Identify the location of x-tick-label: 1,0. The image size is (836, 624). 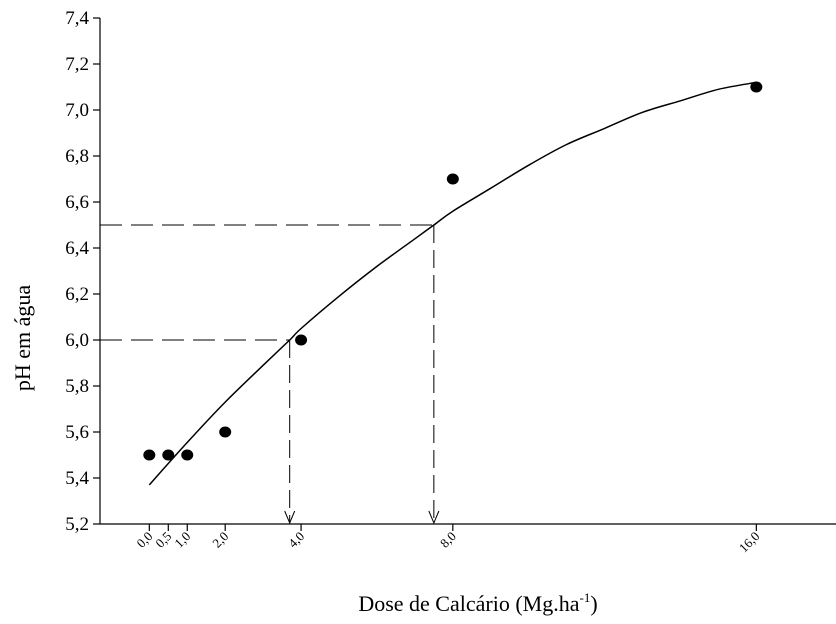
(182, 540).